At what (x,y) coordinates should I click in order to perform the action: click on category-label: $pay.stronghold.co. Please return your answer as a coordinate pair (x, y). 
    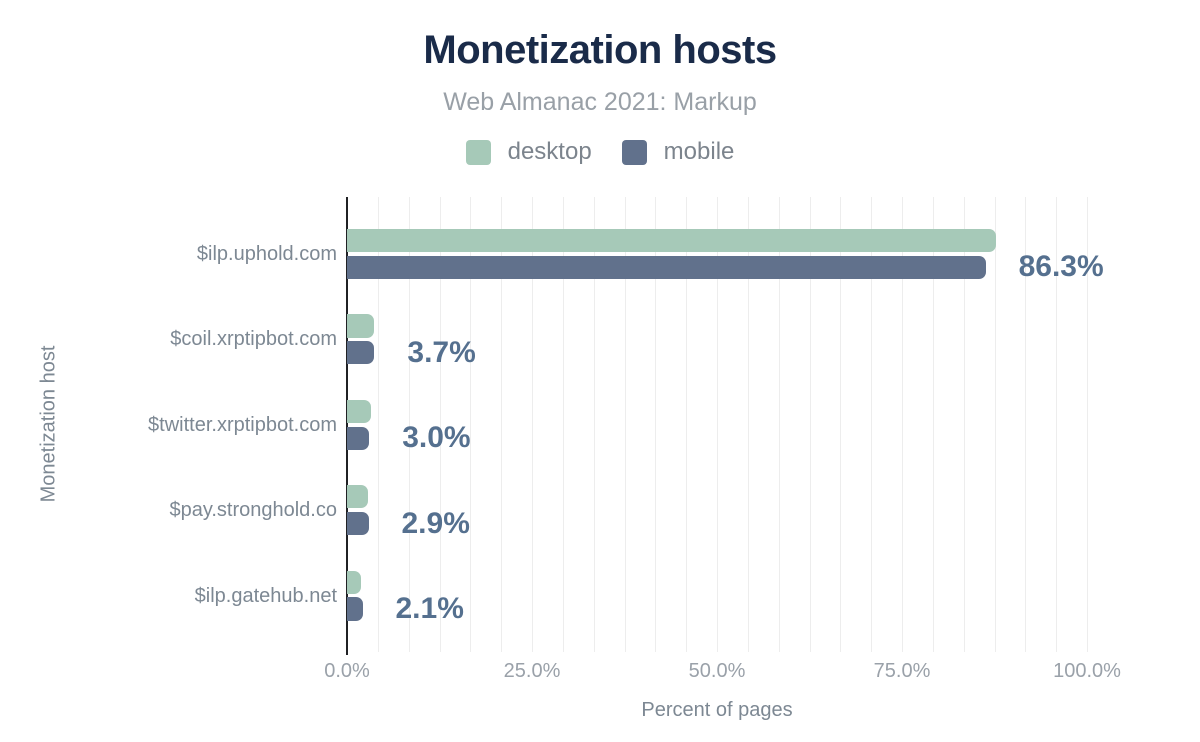
    Looking at the image, I should click on (253, 510).